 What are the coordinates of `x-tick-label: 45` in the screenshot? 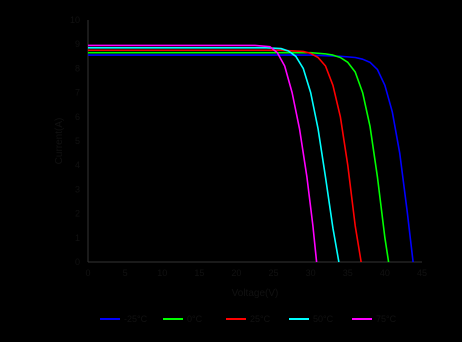 It's located at (422, 273).